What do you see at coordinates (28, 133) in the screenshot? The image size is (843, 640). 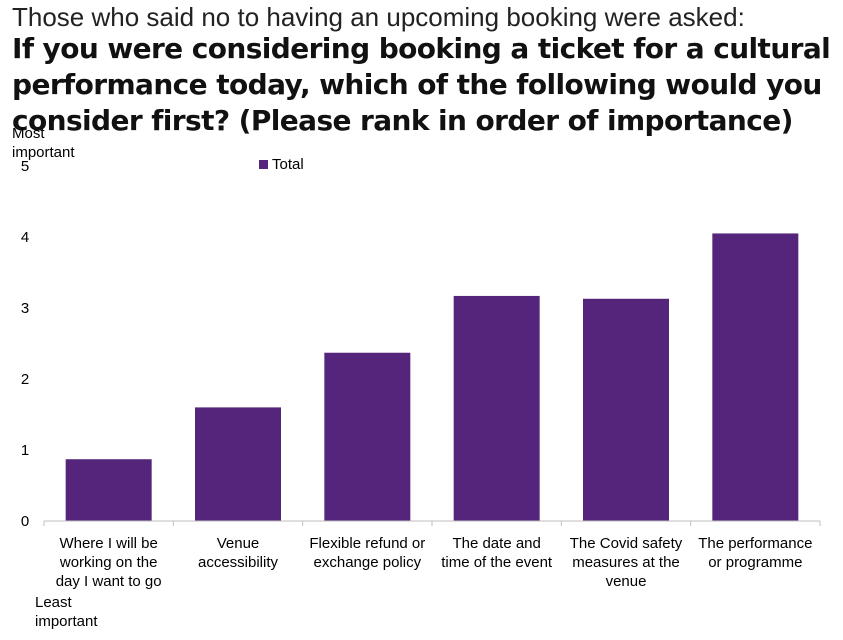 I see `annotation-line: Most` at bounding box center [28, 133].